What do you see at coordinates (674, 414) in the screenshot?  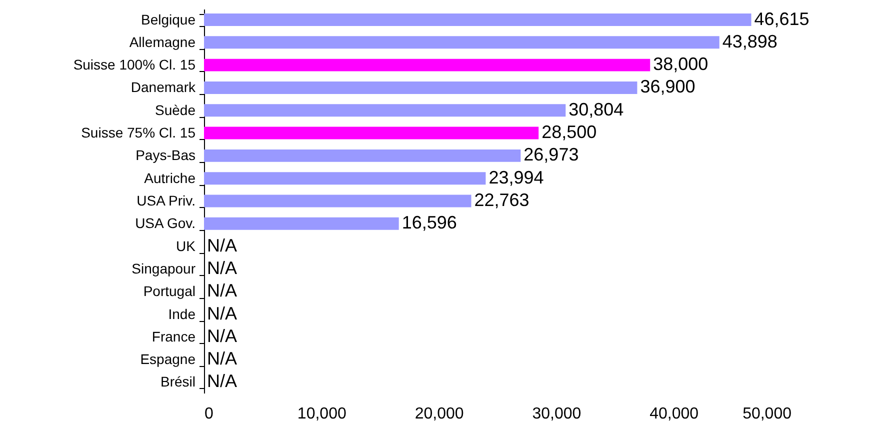 I see `x-tick-label: 40,000` at bounding box center [674, 414].